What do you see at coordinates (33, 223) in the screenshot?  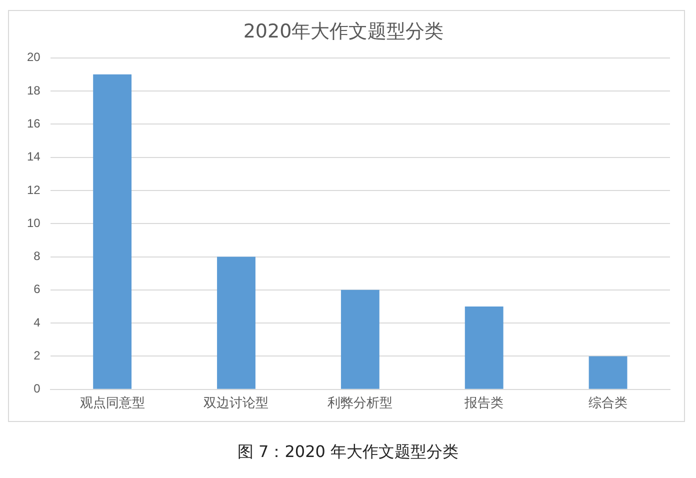 I see `y-tick-label: 10` at bounding box center [33, 223].